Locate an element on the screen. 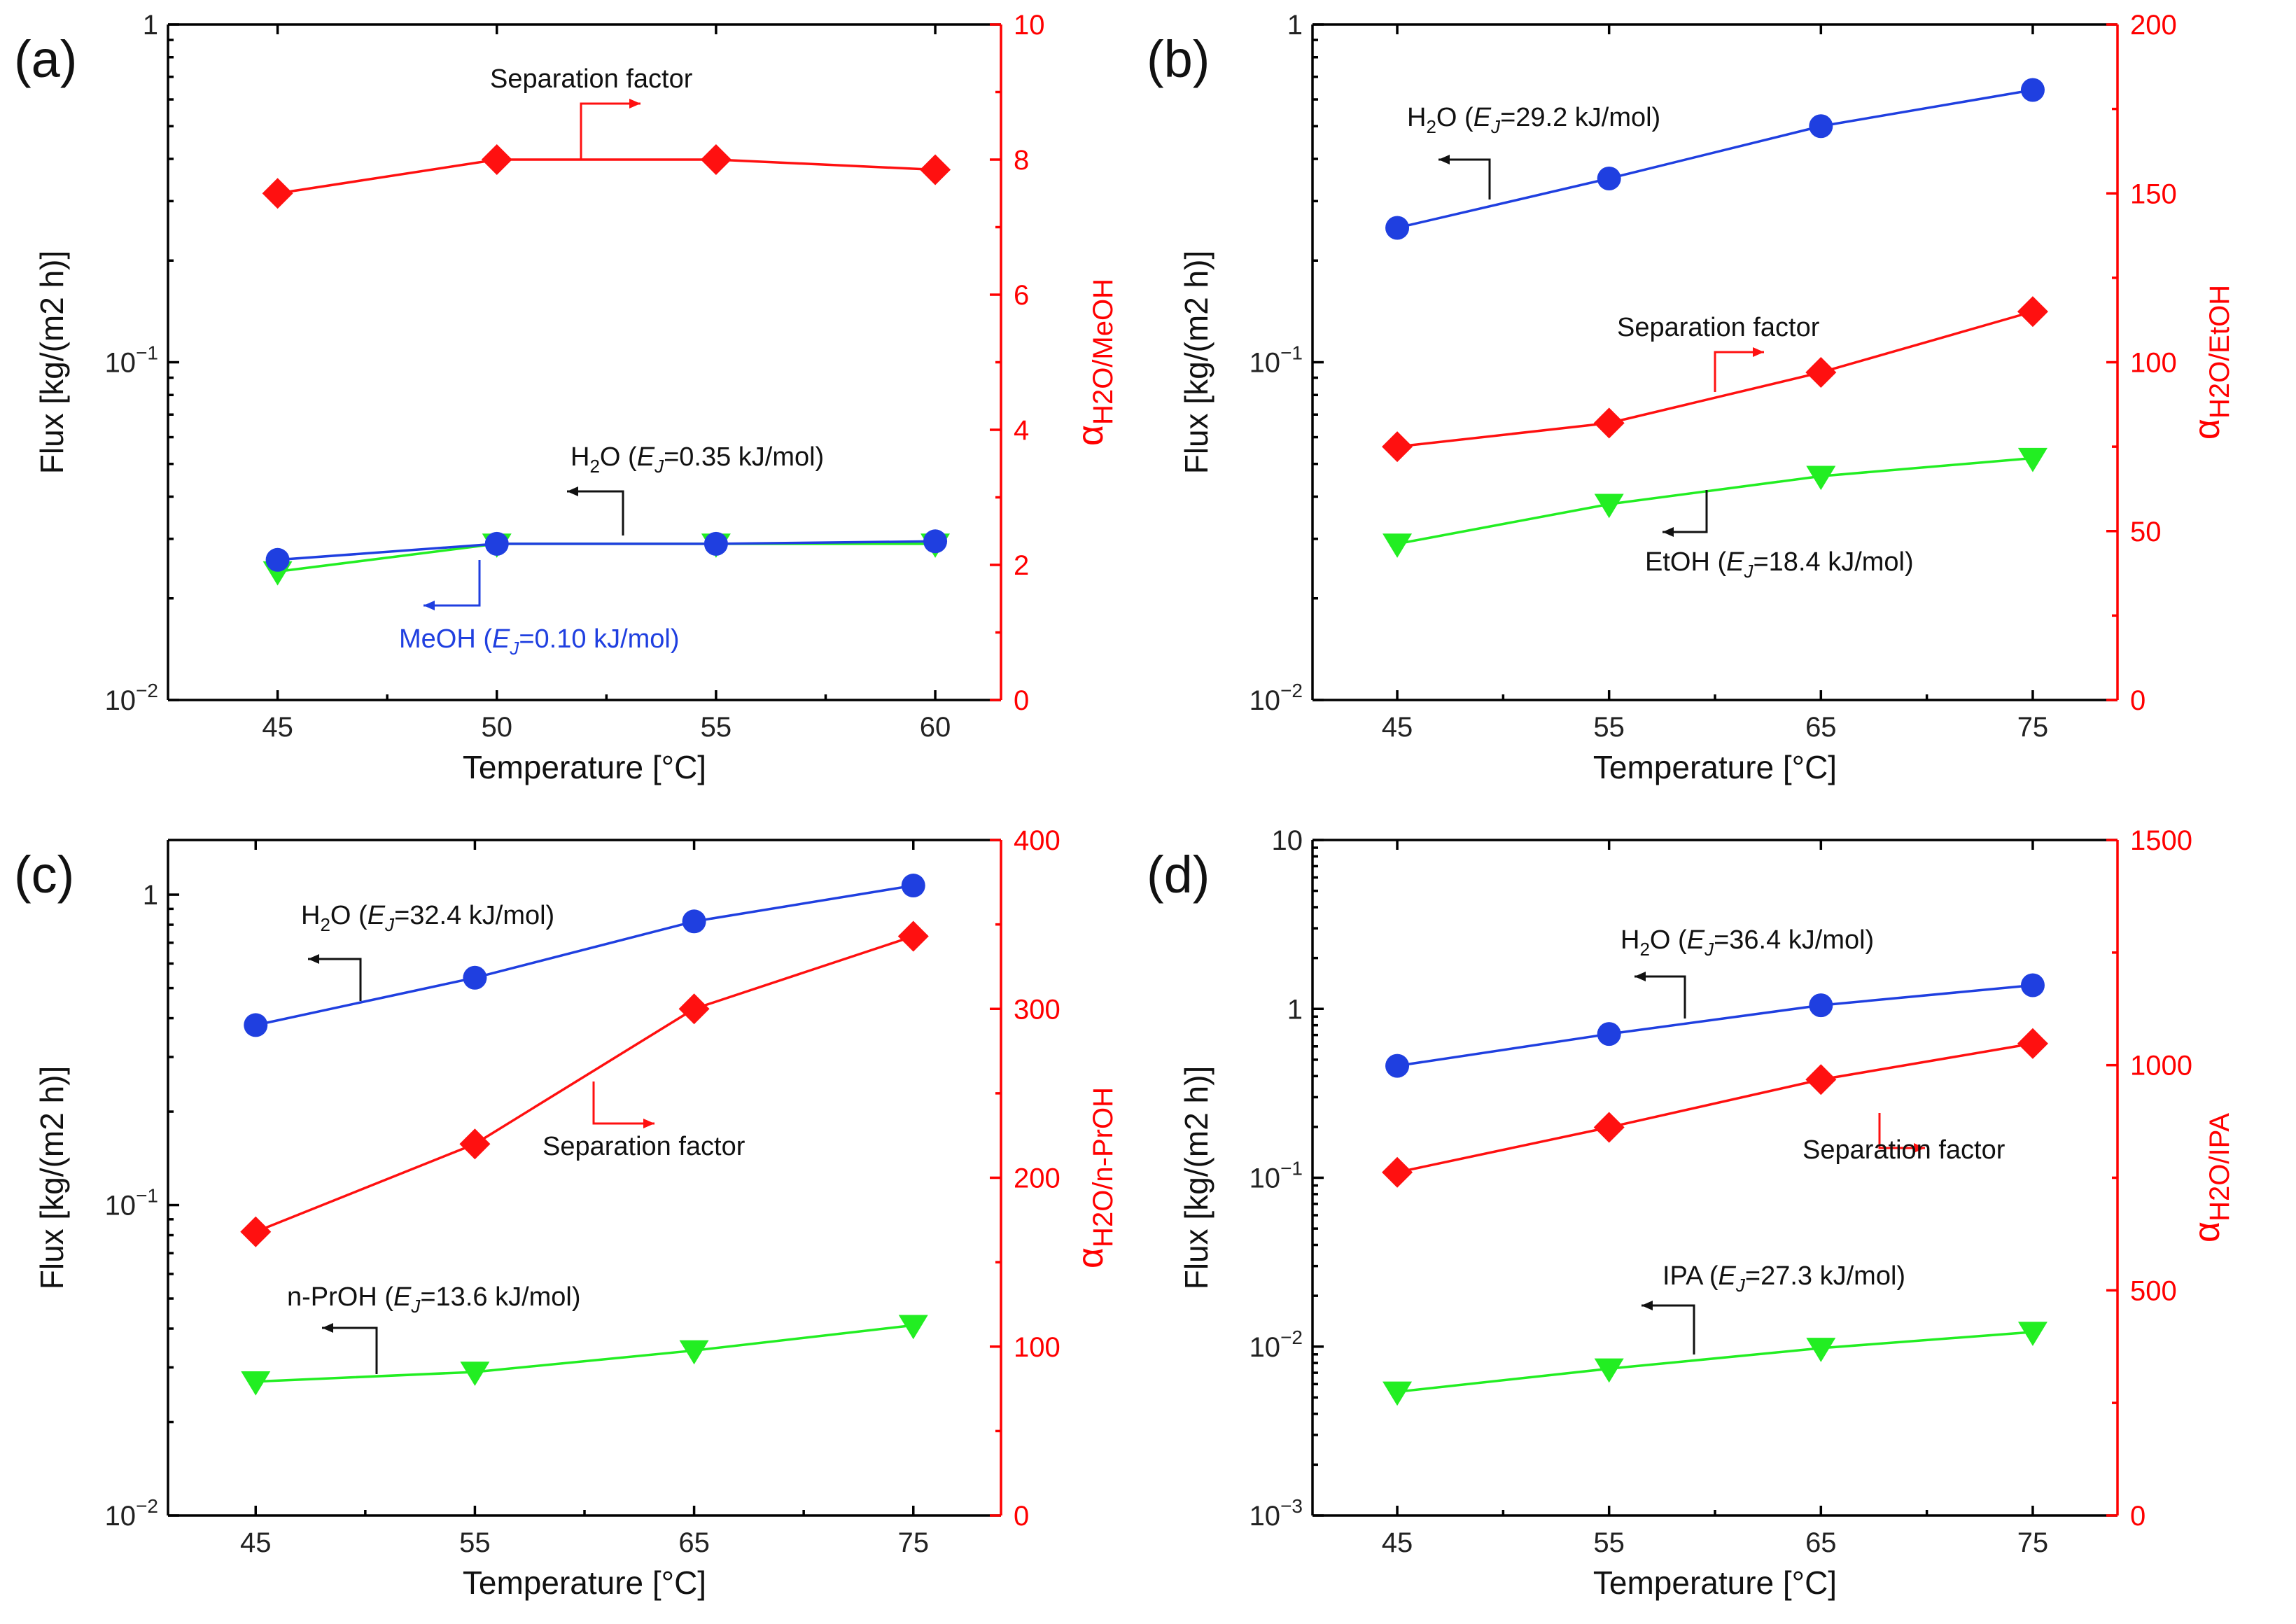 The height and width of the screenshot is (1624, 2296). annotation-label: H2O (EJ=29.2 kJ/mol) is located at coordinates (1533, 120).